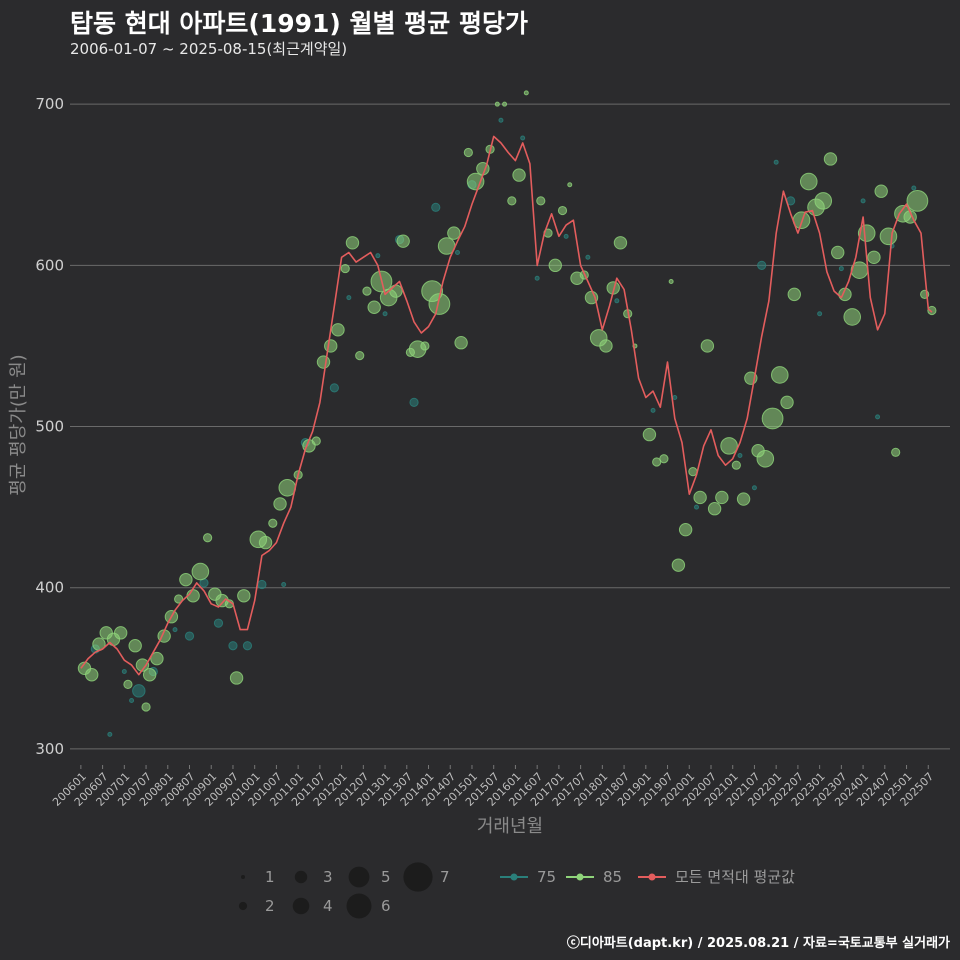 This screenshot has height=960, width=960. What do you see at coordinates (299, 23) in the screenshot?
I see `chart-title: 탑동 현대 아파트(1991) 월별 평균 평당가` at bounding box center [299, 23].